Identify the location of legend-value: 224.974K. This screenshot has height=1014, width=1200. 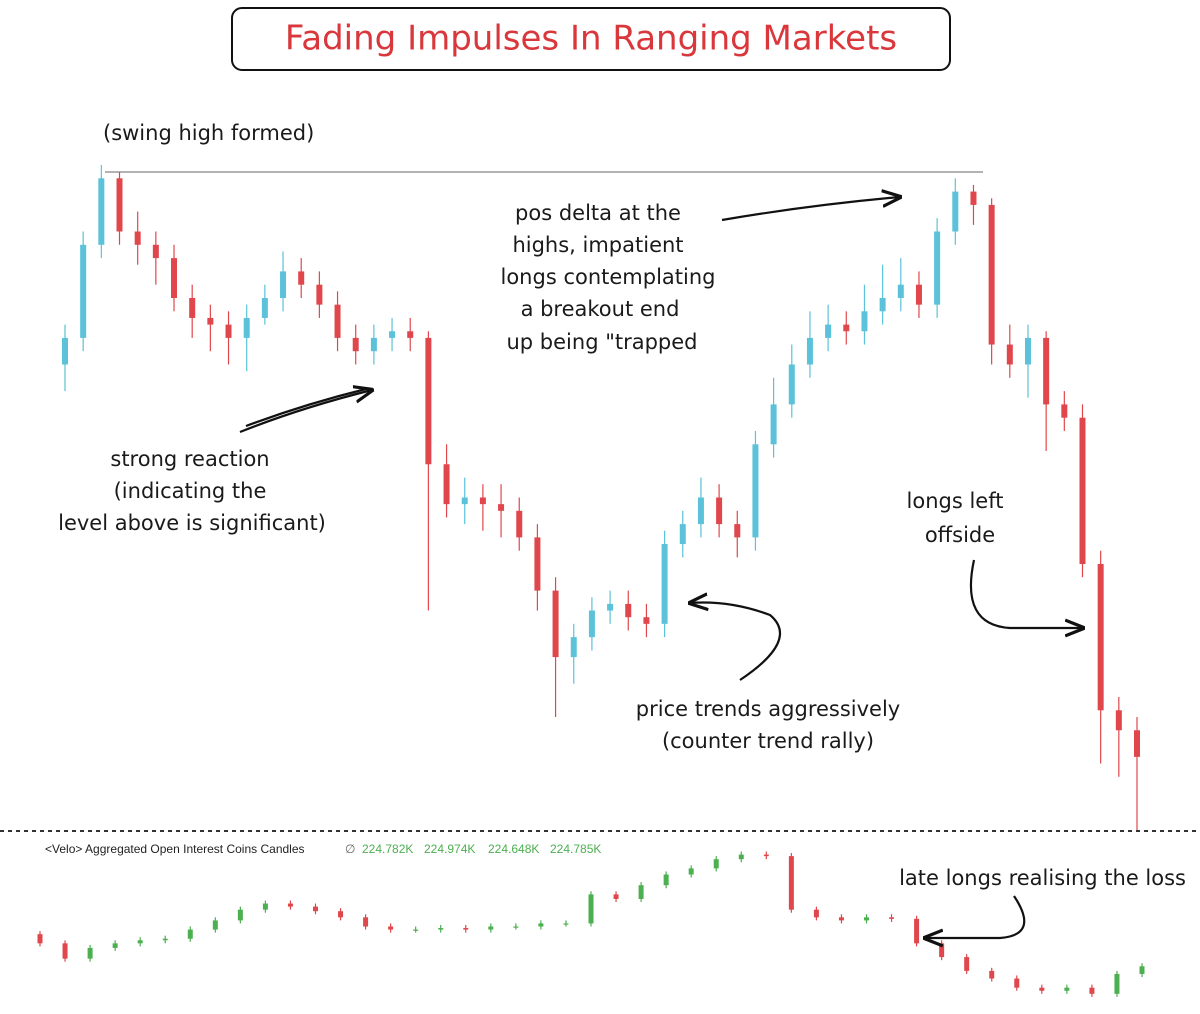
(449, 849).